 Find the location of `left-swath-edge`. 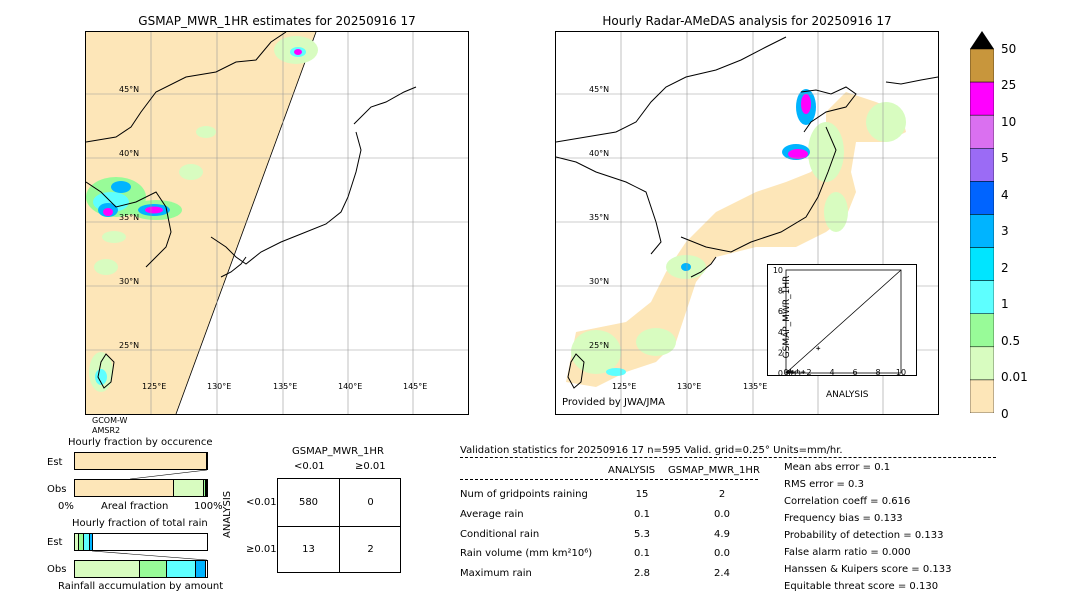

left-swath-edge is located at coordinates (246, 223).